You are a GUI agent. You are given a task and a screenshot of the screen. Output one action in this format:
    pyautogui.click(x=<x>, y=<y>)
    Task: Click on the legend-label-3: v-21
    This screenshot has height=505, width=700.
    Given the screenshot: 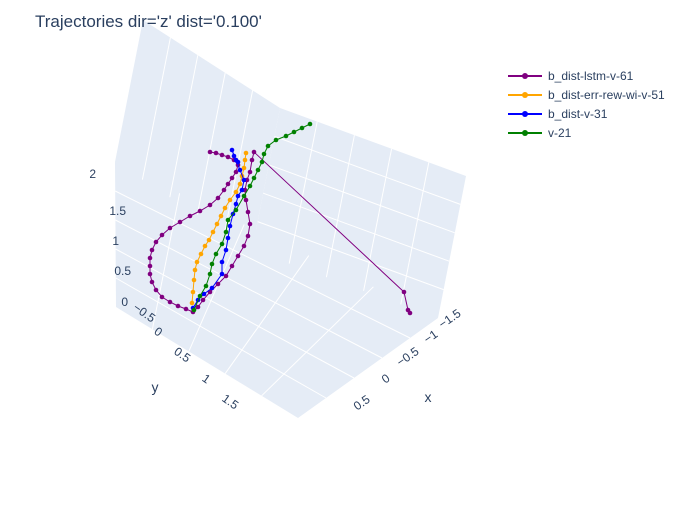 What is the action you would take?
    pyautogui.click(x=560, y=132)
    